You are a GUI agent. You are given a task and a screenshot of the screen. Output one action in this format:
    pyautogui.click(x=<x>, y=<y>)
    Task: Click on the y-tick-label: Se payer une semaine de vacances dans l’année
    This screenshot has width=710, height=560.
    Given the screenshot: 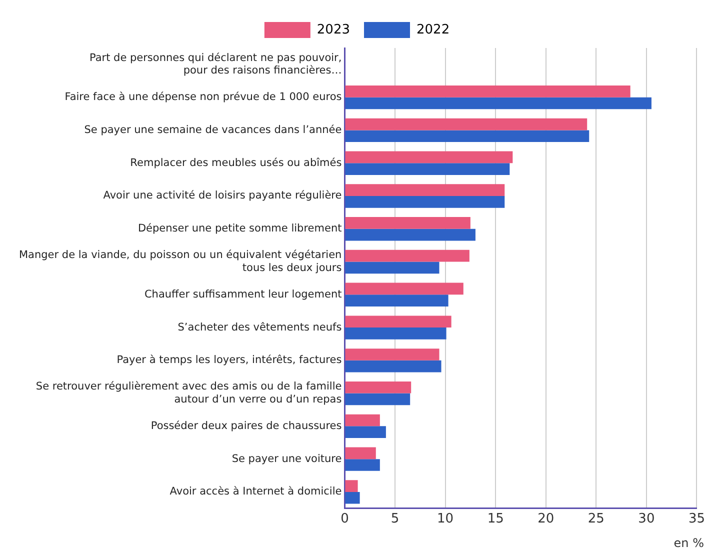 What is the action you would take?
    pyautogui.click(x=213, y=130)
    